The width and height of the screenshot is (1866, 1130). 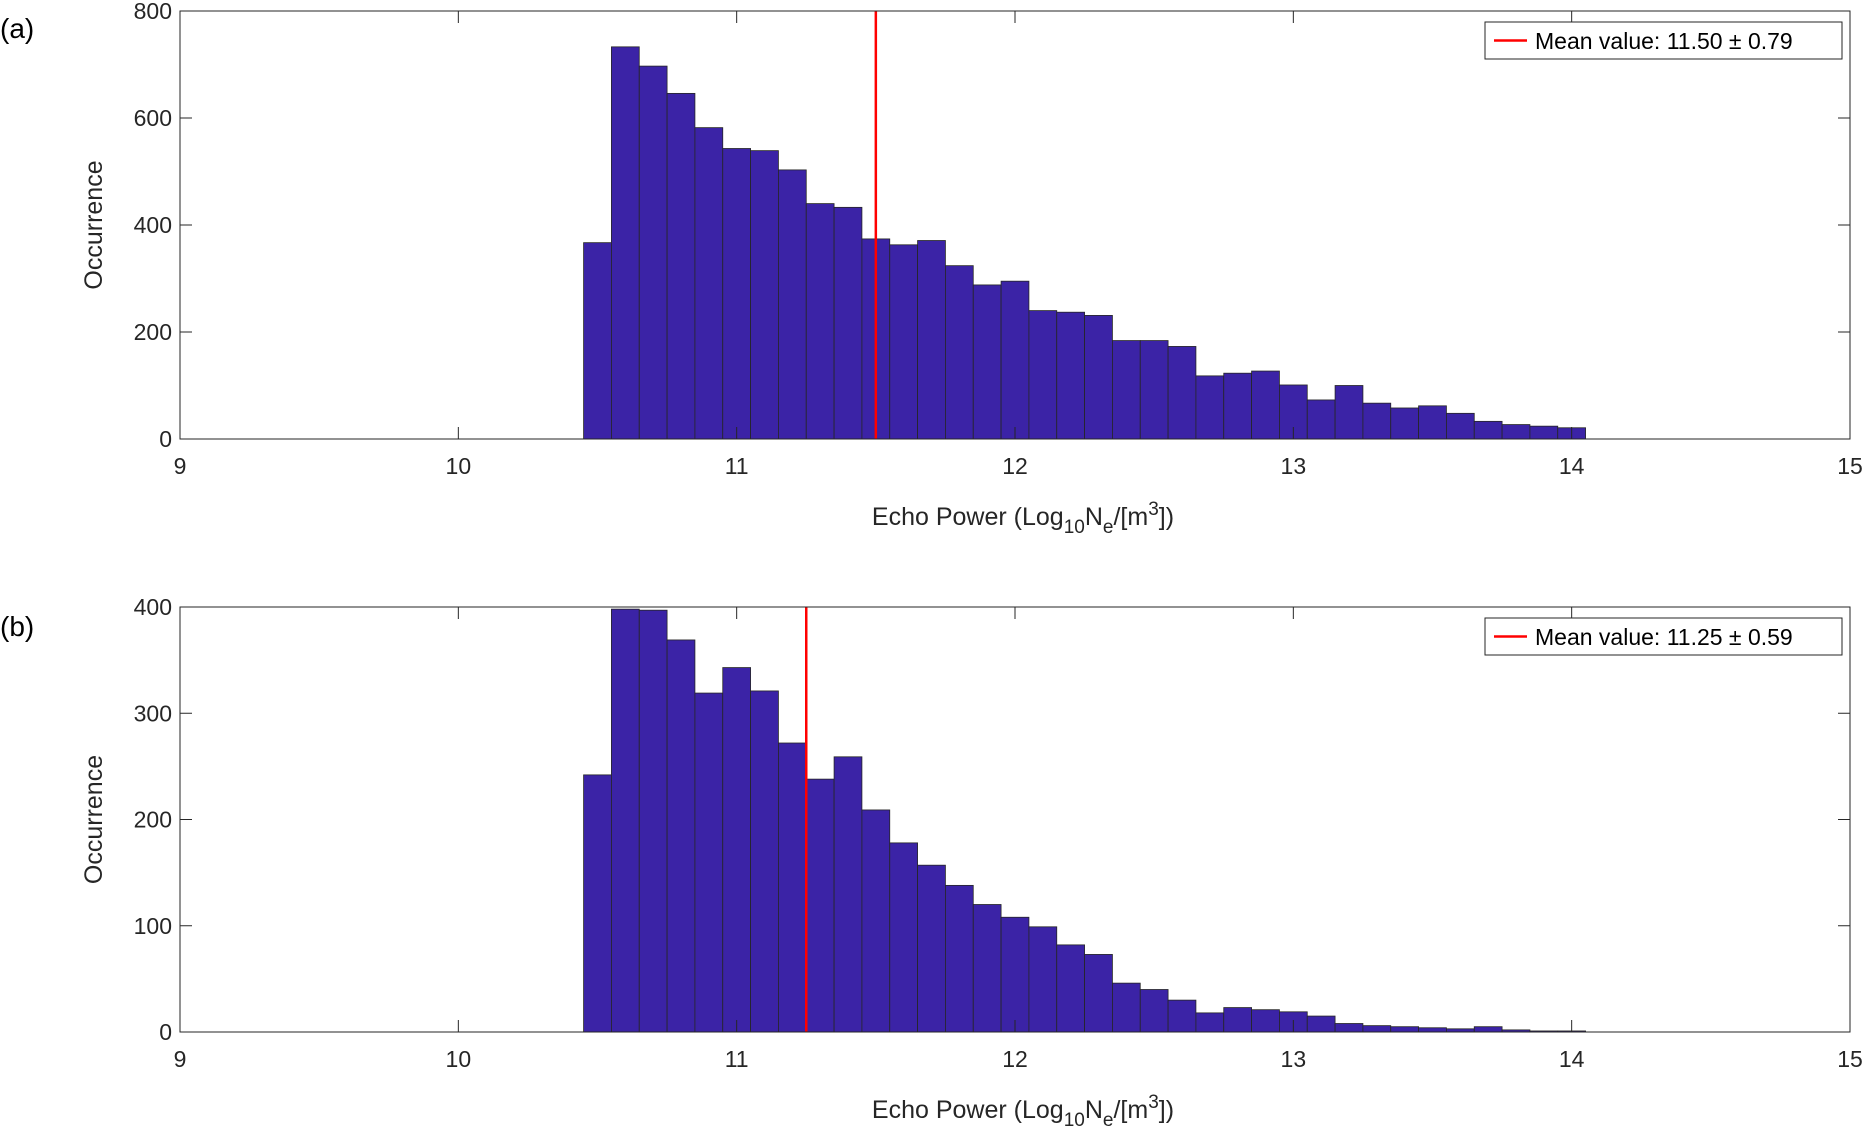 I want to click on legend: Mean value: 11.50 ± 0.79, so click(x=1663, y=40).